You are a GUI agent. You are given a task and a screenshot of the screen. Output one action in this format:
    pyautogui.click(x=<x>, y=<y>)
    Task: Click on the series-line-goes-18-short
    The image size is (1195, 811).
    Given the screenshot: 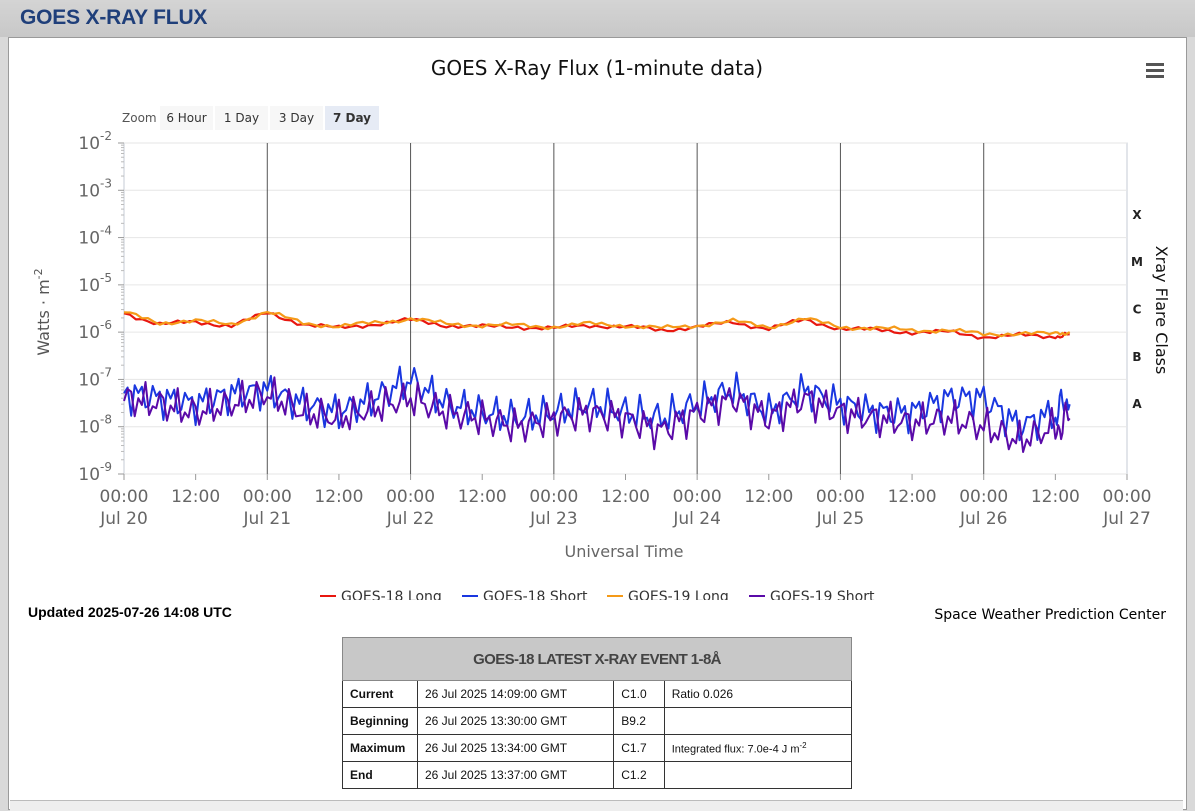 What is the action you would take?
    pyautogui.click(x=597, y=403)
    